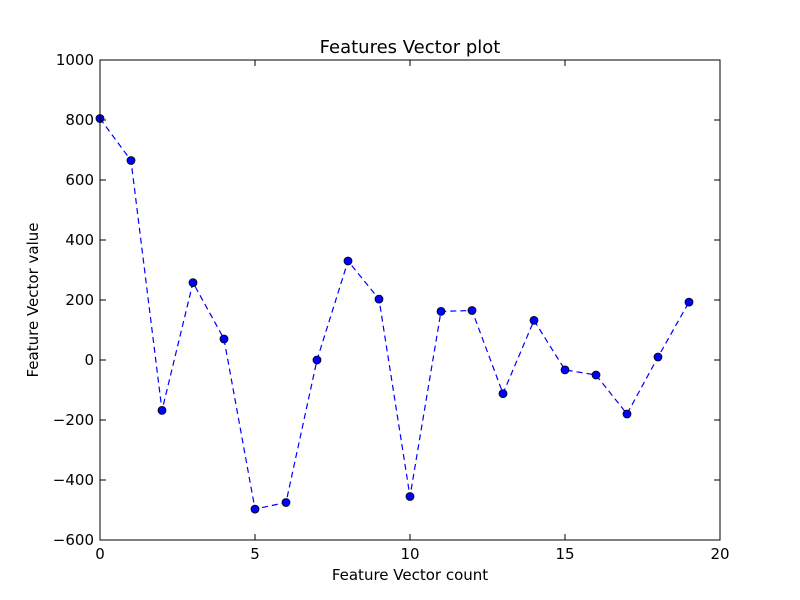 Image resolution: width=800 pixels, height=600 pixels. Describe the element at coordinates (79, 300) in the screenshot. I see `y-tick-label: 200` at that location.